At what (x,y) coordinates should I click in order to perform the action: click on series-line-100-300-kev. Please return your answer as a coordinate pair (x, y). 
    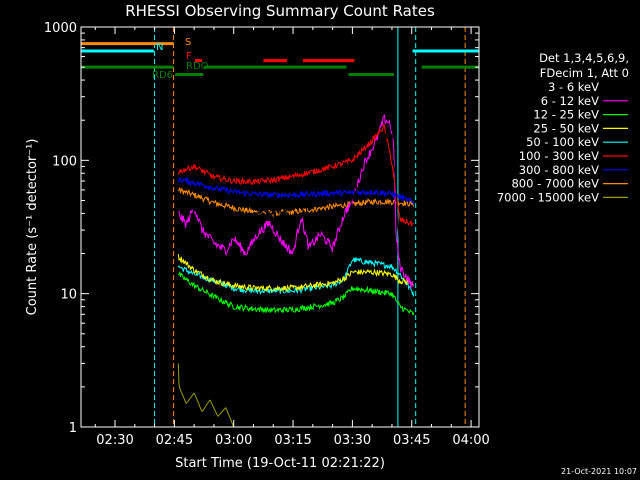
    Looking at the image, I should click on (295, 175).